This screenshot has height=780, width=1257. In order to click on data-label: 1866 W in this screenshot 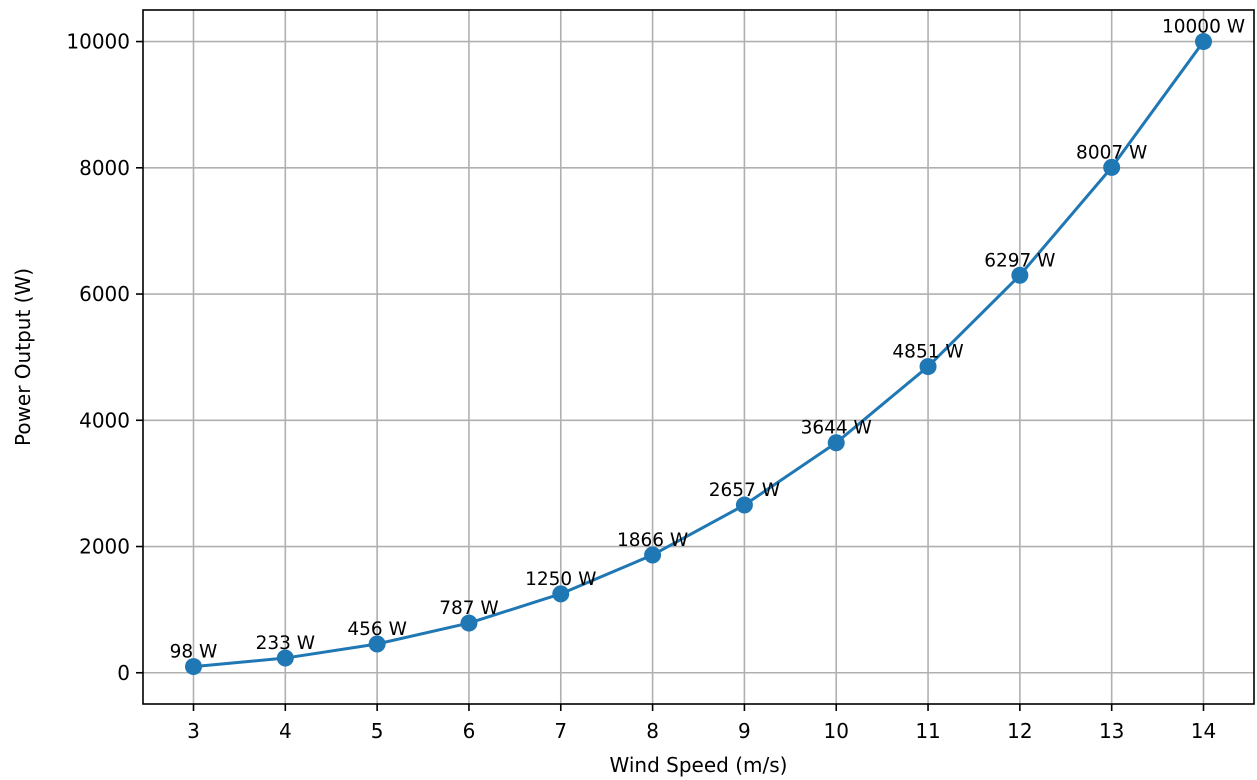, I will do `click(652, 540)`.